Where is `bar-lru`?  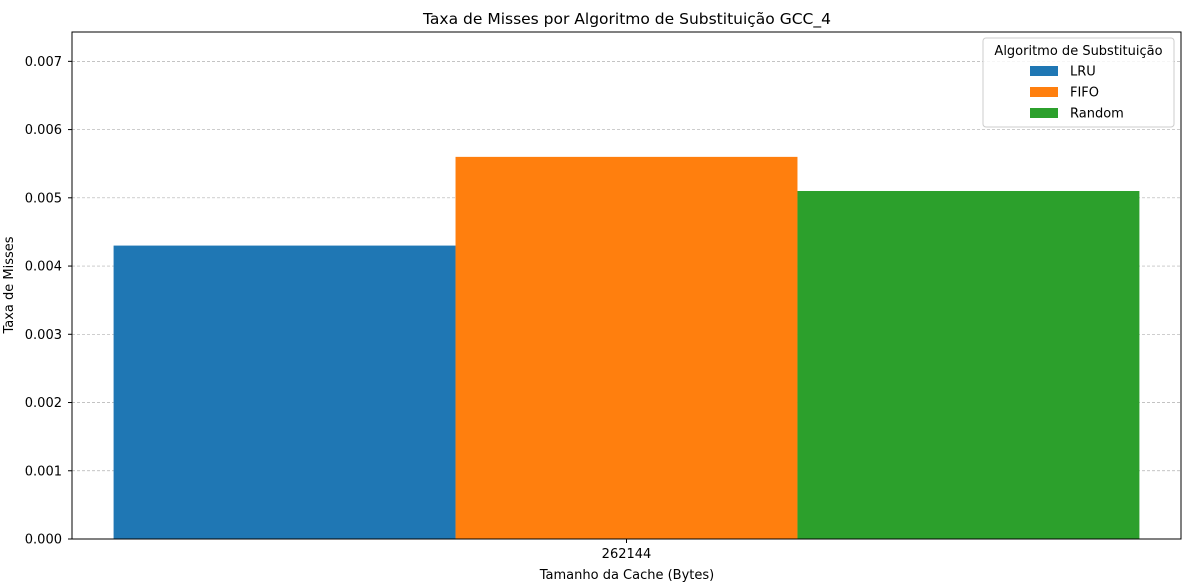 bar-lru is located at coordinates (284, 392).